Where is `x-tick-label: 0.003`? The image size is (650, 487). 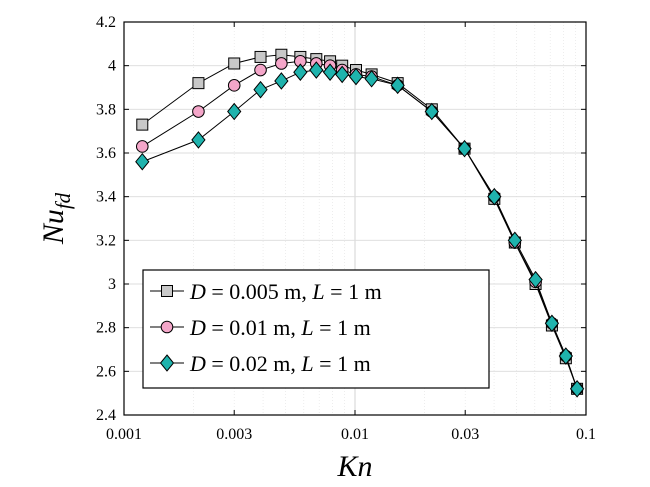 x-tick-label: 0.003 is located at coordinates (234, 434).